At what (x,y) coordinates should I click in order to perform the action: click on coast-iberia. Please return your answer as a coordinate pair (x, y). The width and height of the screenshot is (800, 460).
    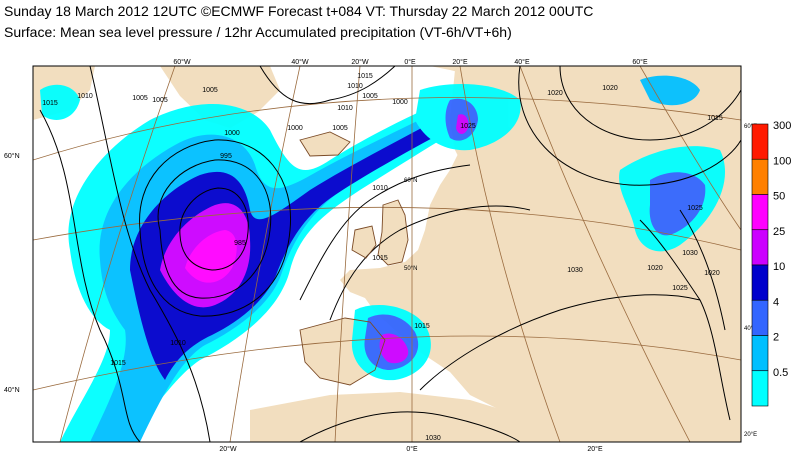
    Looking at the image, I should click on (342, 351).